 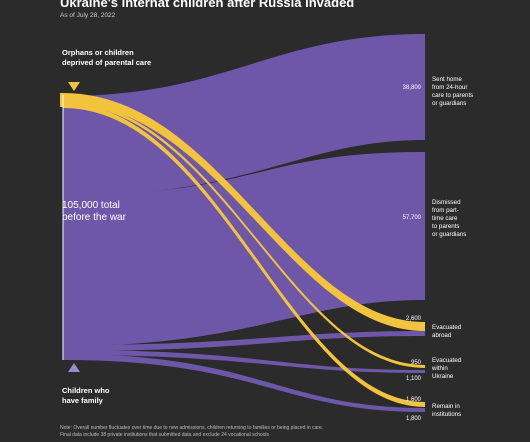 What do you see at coordinates (91, 205) in the screenshot?
I see `total-label-1: 105,000 total` at bounding box center [91, 205].